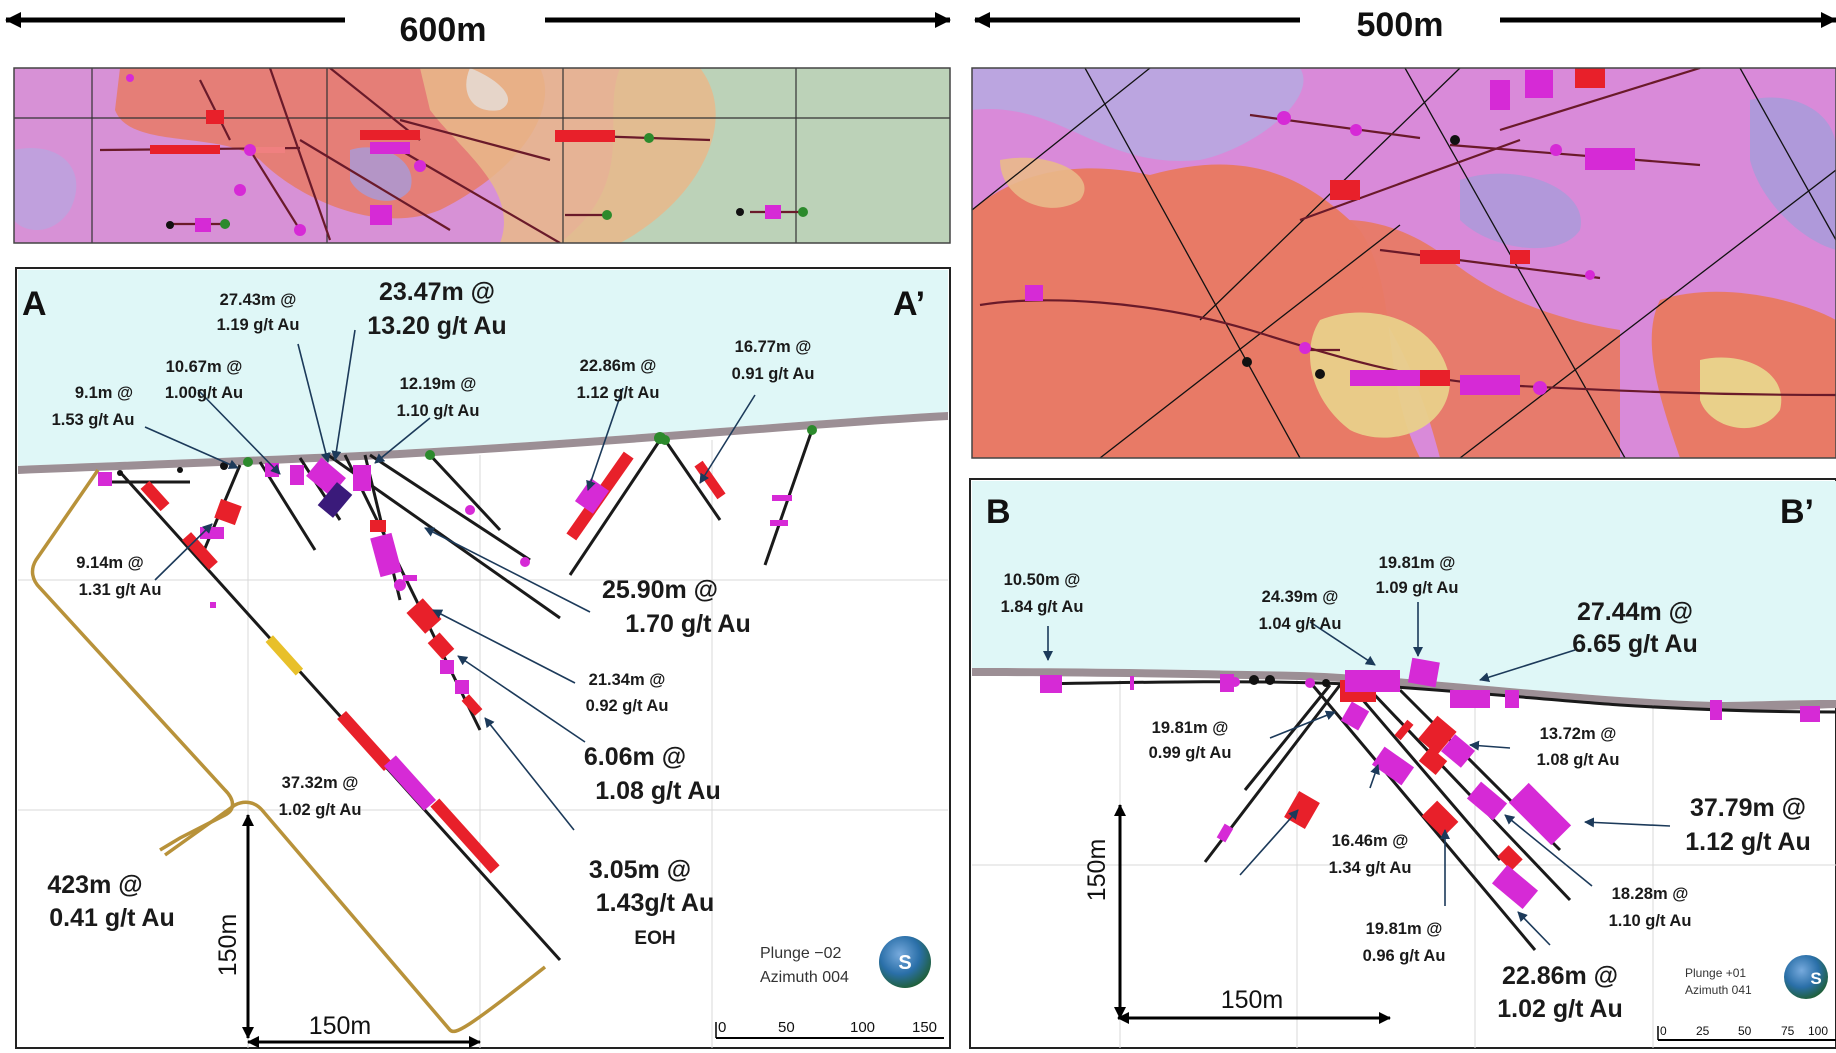 The height and width of the screenshot is (1053, 1836). I want to click on intercept-a-8: 9.14m @ 1.31 g/t Au, so click(118, 576).